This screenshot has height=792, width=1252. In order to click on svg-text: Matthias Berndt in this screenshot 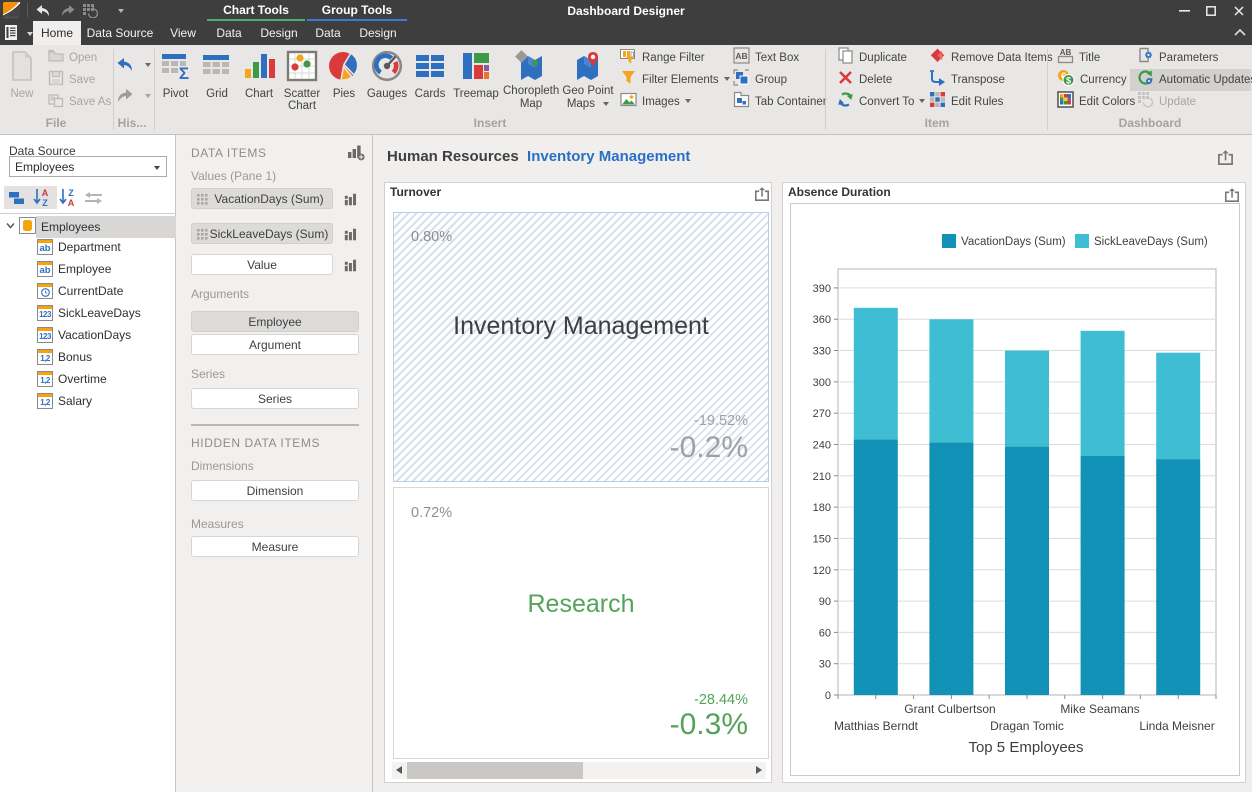, I will do `click(876, 726)`.